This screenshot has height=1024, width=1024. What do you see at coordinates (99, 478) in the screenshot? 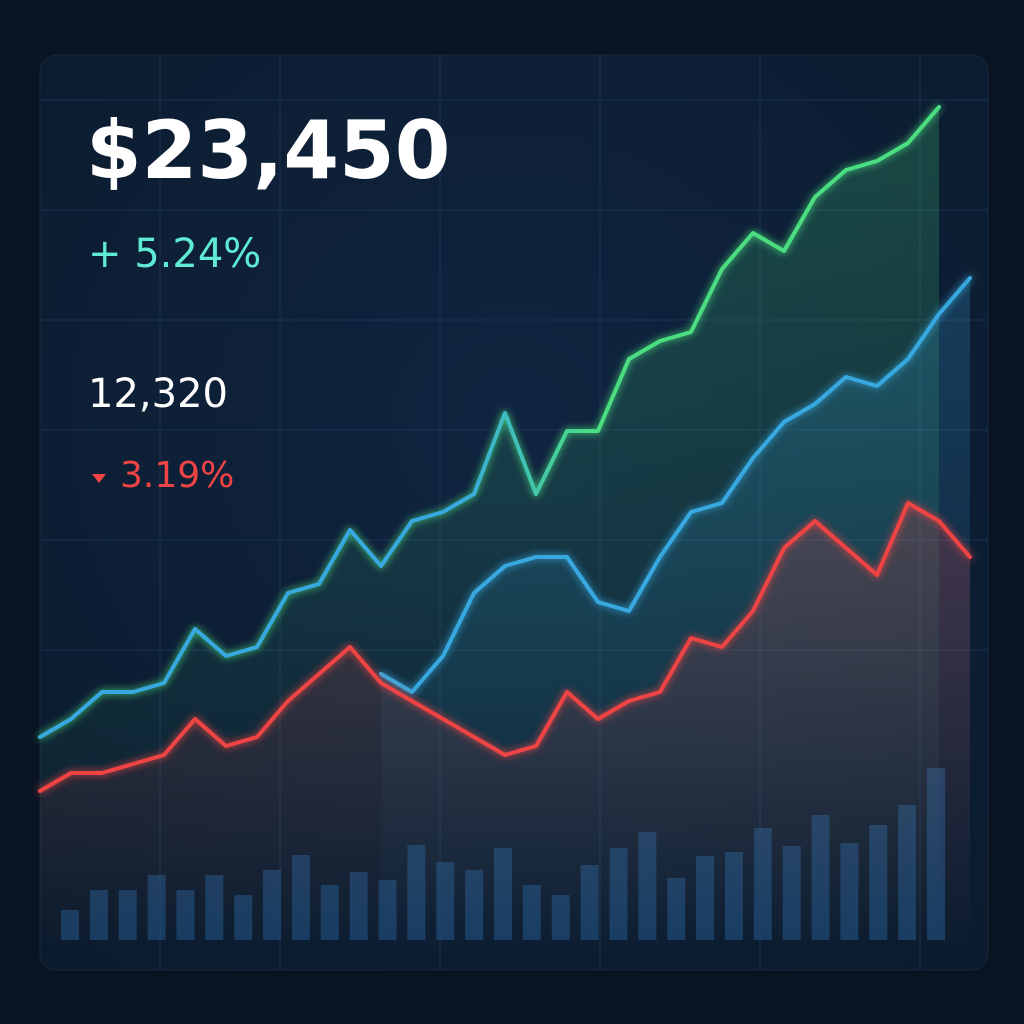
I see `down-arrow` at bounding box center [99, 478].